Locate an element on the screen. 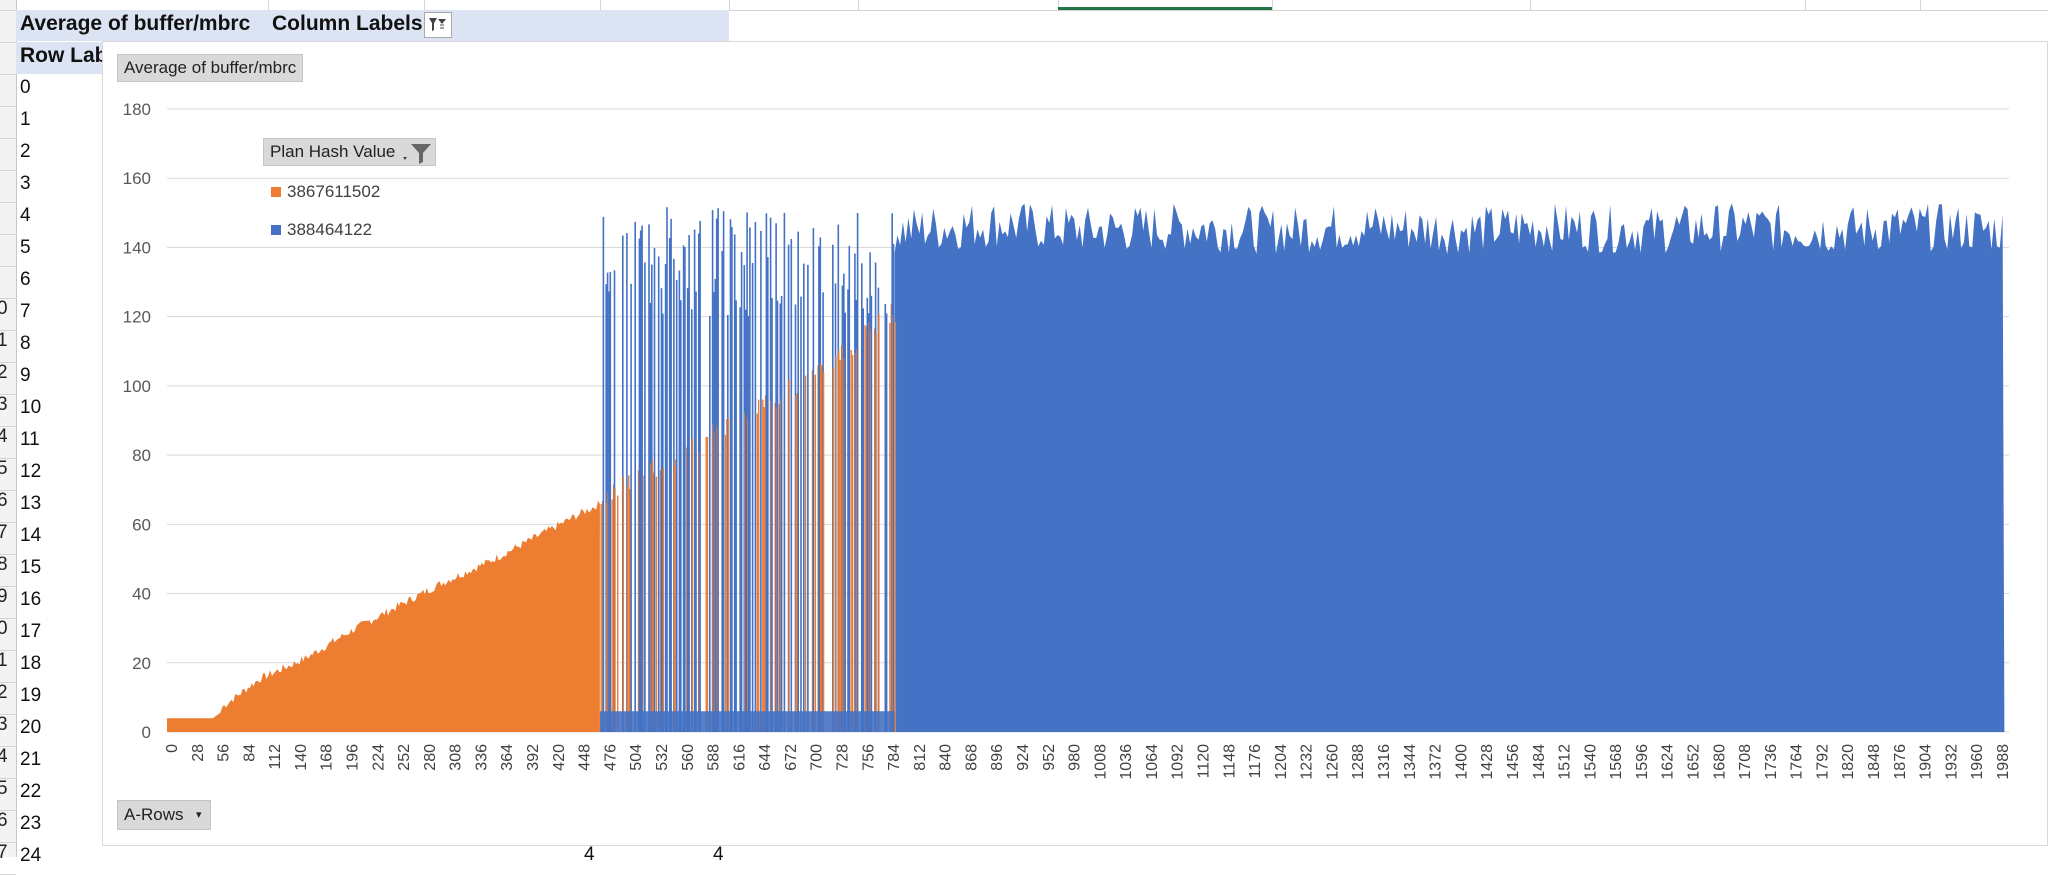 Image resolution: width=2048 pixels, height=875 pixels. x-tick-label: 1428 is located at coordinates (1487, 762).